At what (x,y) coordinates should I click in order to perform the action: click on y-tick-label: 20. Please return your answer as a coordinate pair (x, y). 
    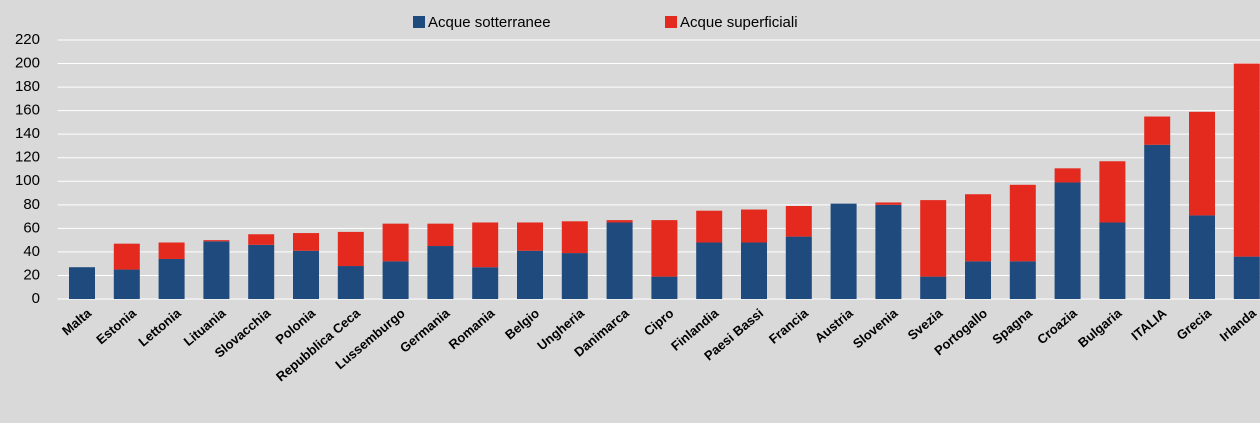
    Looking at the image, I should click on (31, 274).